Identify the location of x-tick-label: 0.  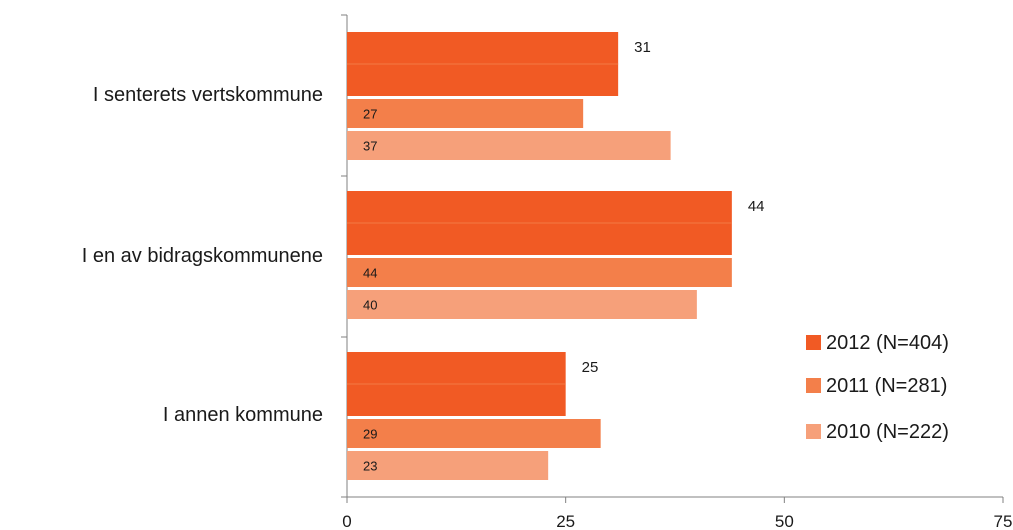
(346, 521).